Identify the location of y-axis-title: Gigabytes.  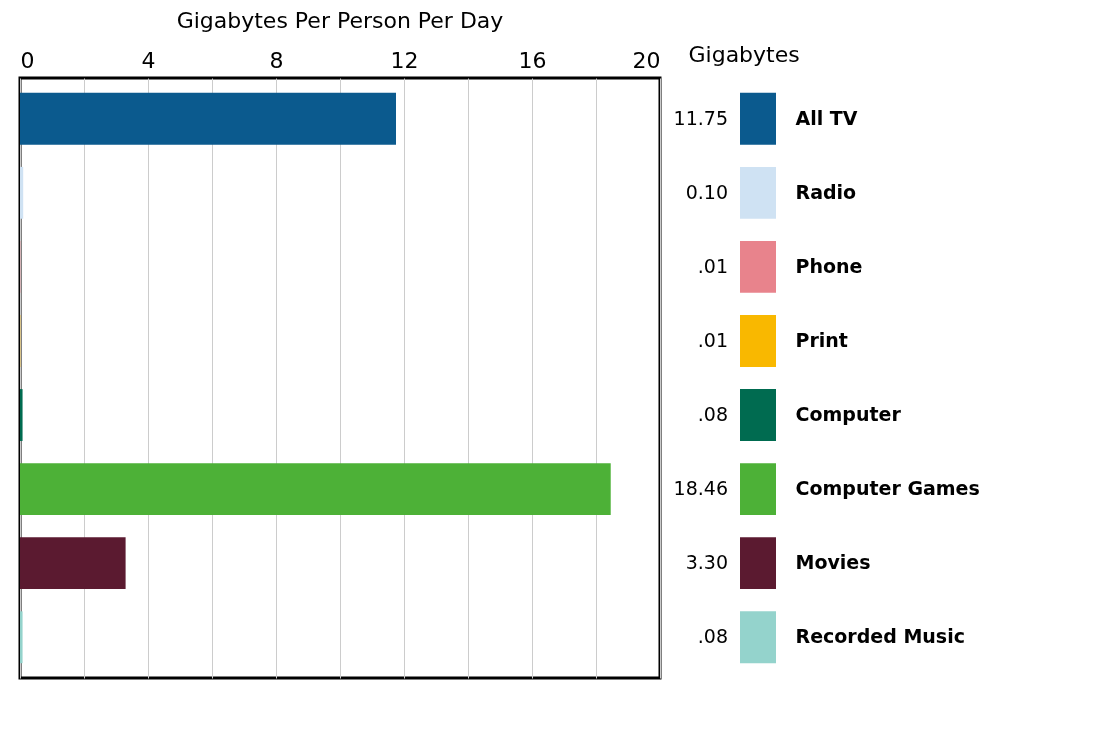
(744, 54).